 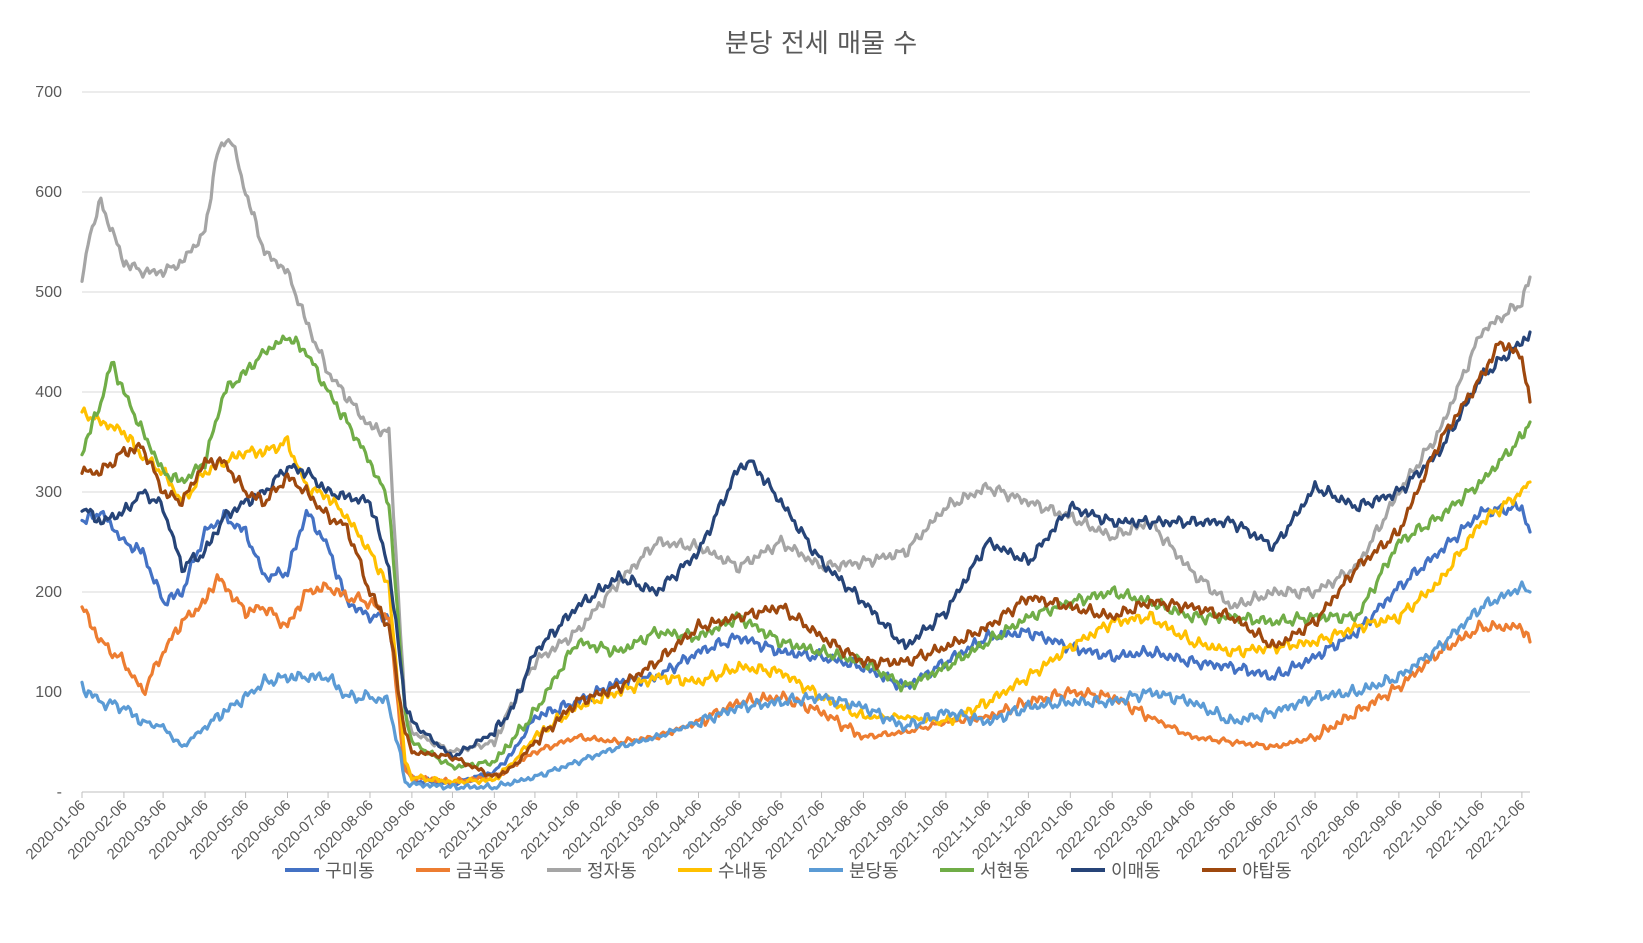 What do you see at coordinates (48, 692) in the screenshot?
I see `y-tick-label: 100` at bounding box center [48, 692].